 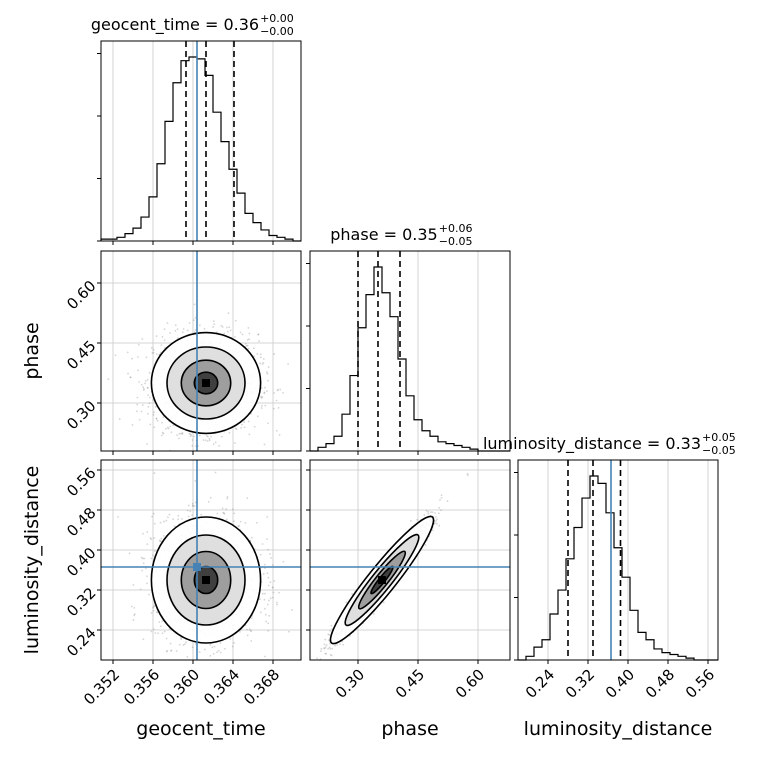 What do you see at coordinates (81, 355) in the screenshot?
I see `y-tick-label: 0.45` at bounding box center [81, 355].